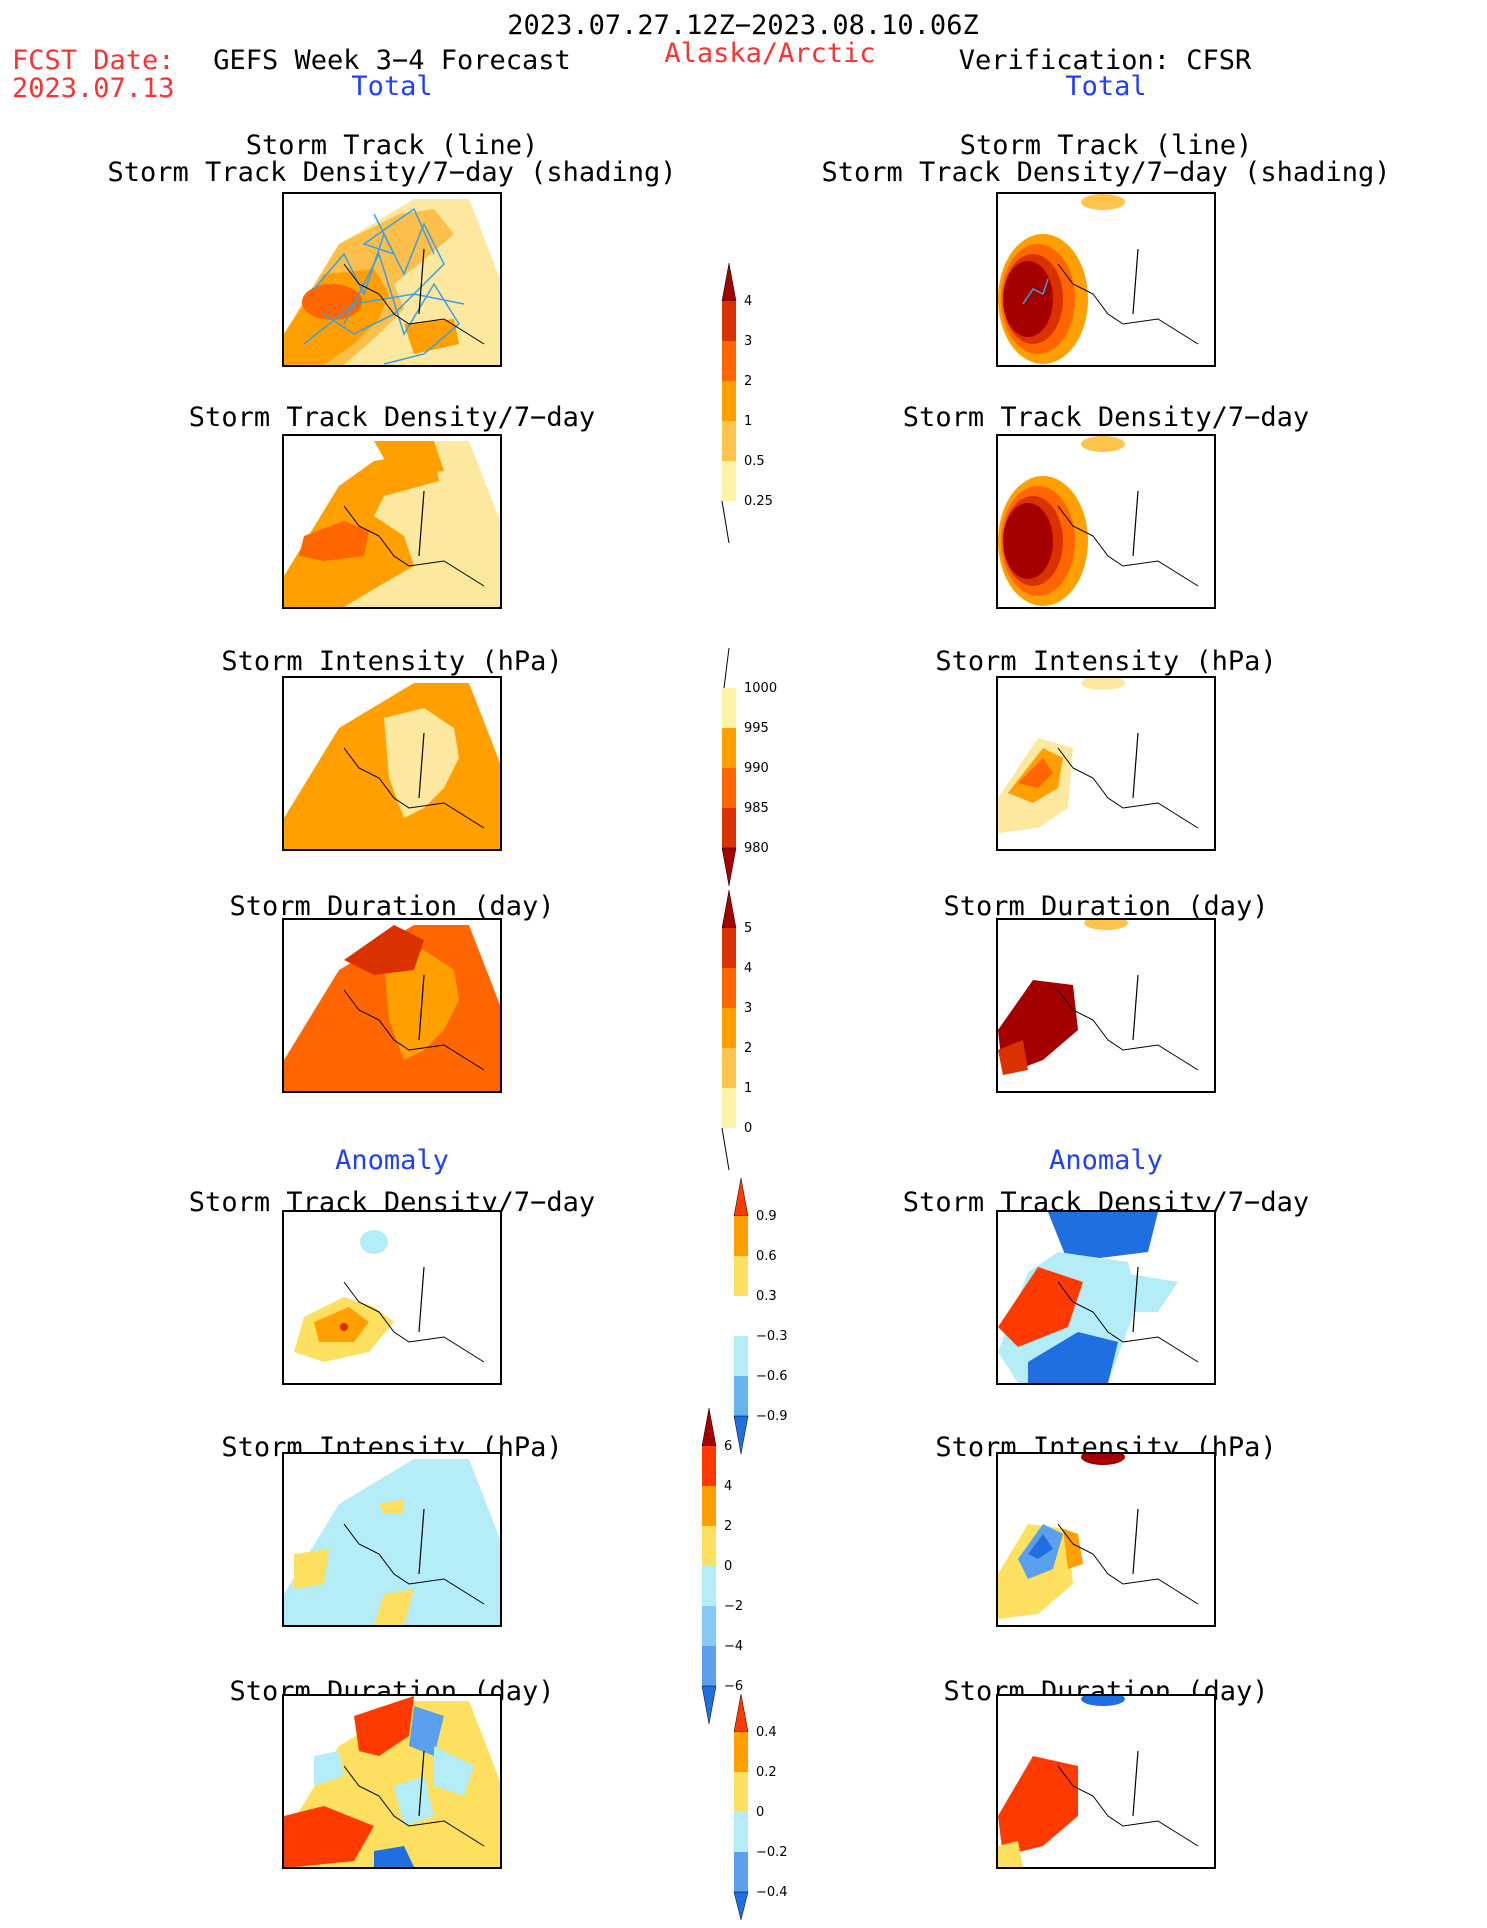  What do you see at coordinates (772, 1336) in the screenshot?
I see `cbar-anom-density-label-3: −0.3` at bounding box center [772, 1336].